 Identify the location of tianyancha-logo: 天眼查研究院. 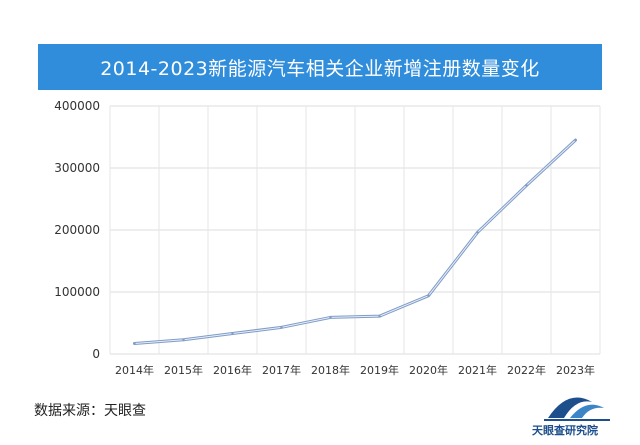
(583, 413).